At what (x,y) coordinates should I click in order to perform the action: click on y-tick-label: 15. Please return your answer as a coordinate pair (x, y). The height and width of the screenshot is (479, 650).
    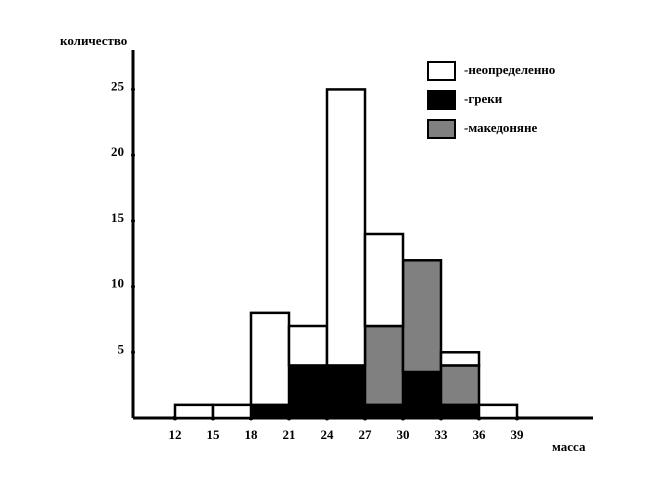
    Looking at the image, I should click on (118, 217).